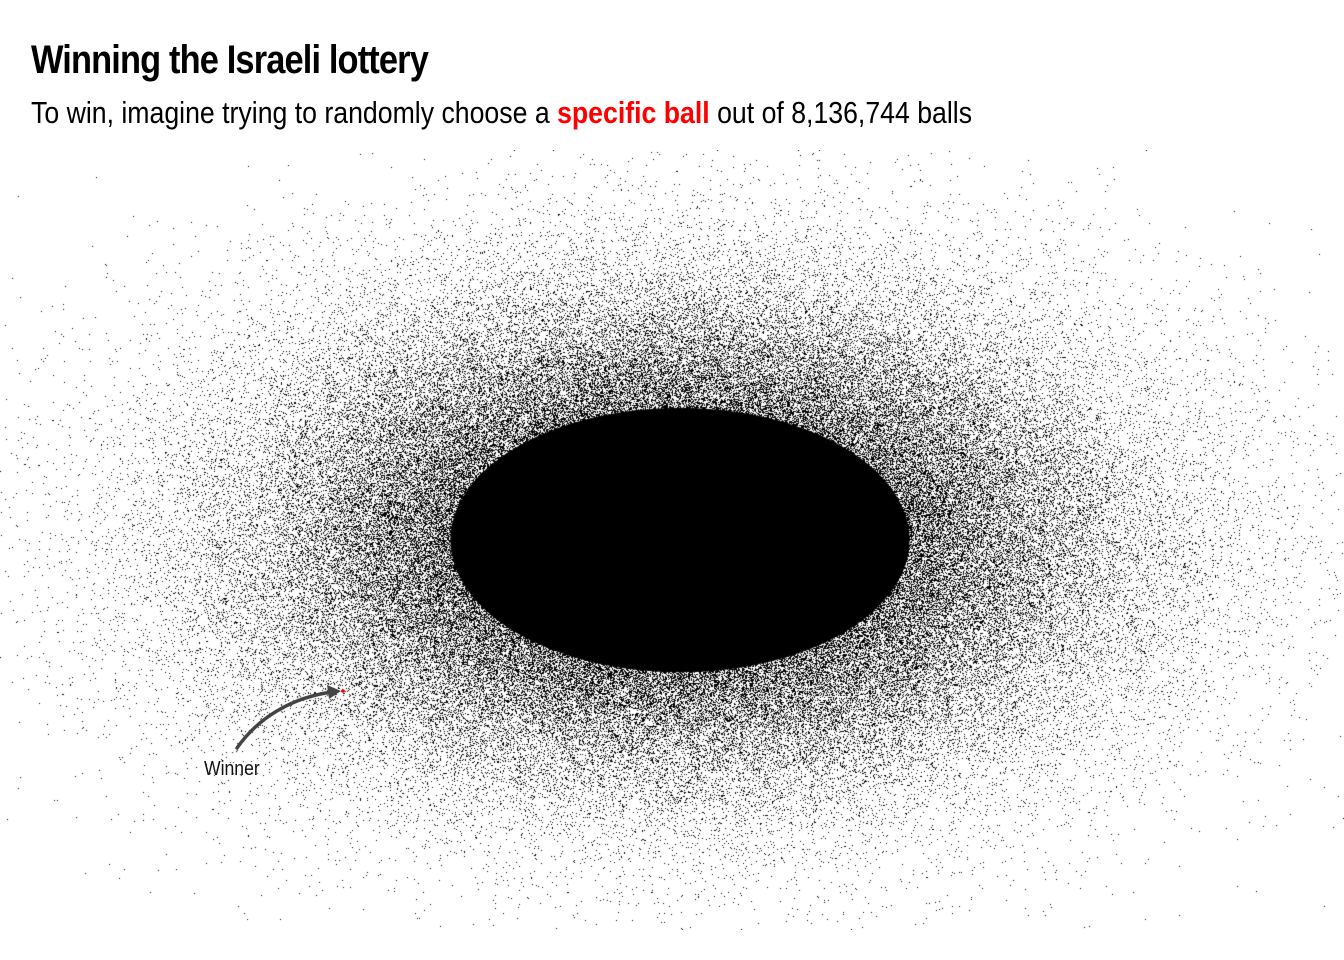 This screenshot has height=960, width=1344. What do you see at coordinates (841, 112) in the screenshot?
I see `subtitle-after: out of 8,136,744 balls` at bounding box center [841, 112].